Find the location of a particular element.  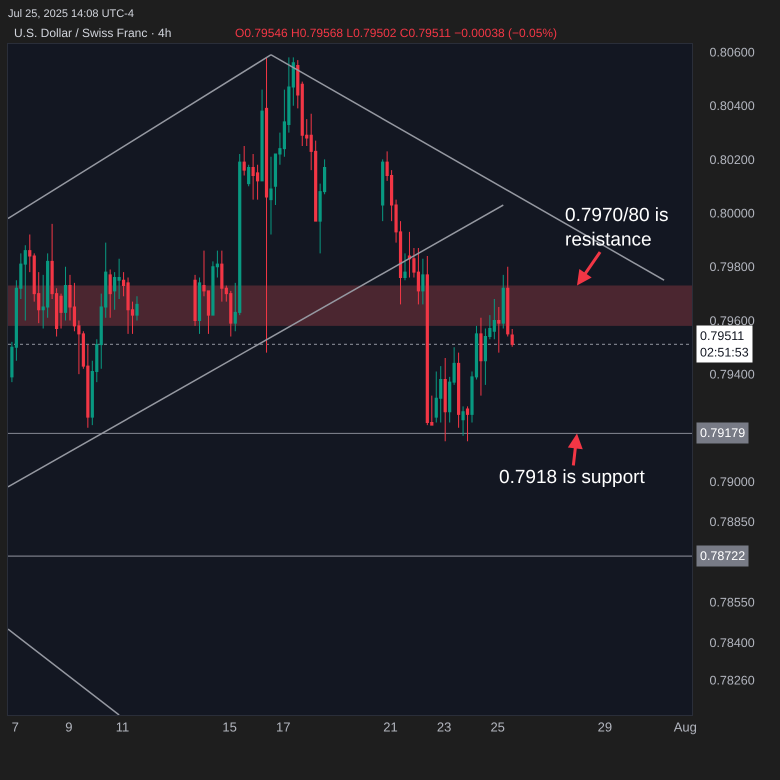

ref-line-label: 0.78722 is located at coordinates (723, 556).